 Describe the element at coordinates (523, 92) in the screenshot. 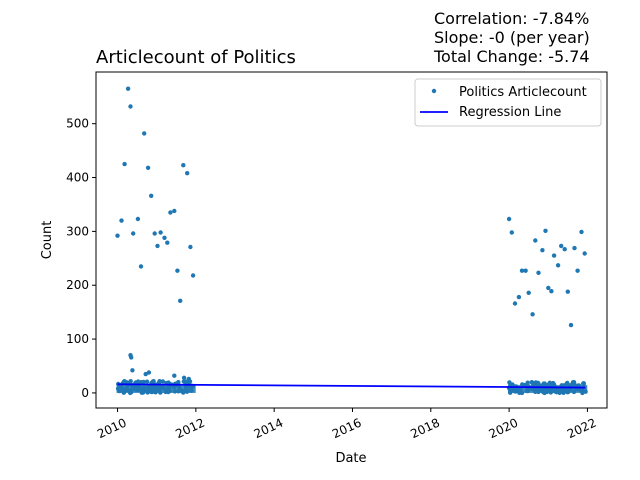

I see `legend-label-points: Politics Articlecount` at that location.